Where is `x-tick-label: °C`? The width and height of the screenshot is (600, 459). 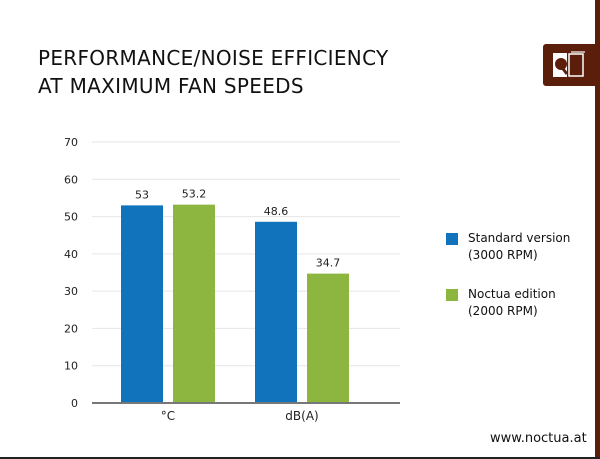 x-tick-label: °C is located at coordinates (168, 416).